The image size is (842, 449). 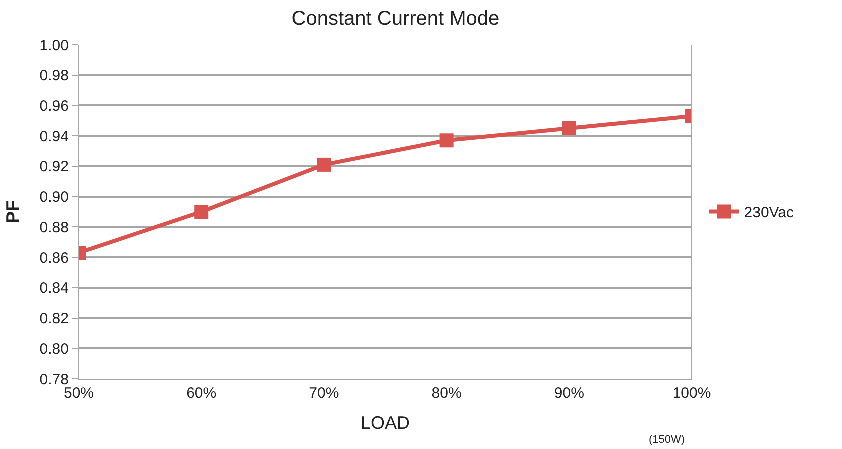 I want to click on y-tick-label: 0.94, so click(x=54, y=137).